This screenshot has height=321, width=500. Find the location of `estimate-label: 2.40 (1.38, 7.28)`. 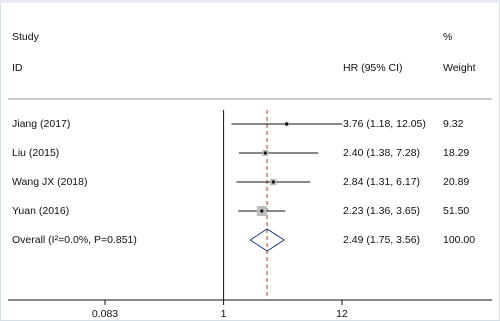

estimate-label: 2.40 (1.38, 7.28) is located at coordinates (381, 153).